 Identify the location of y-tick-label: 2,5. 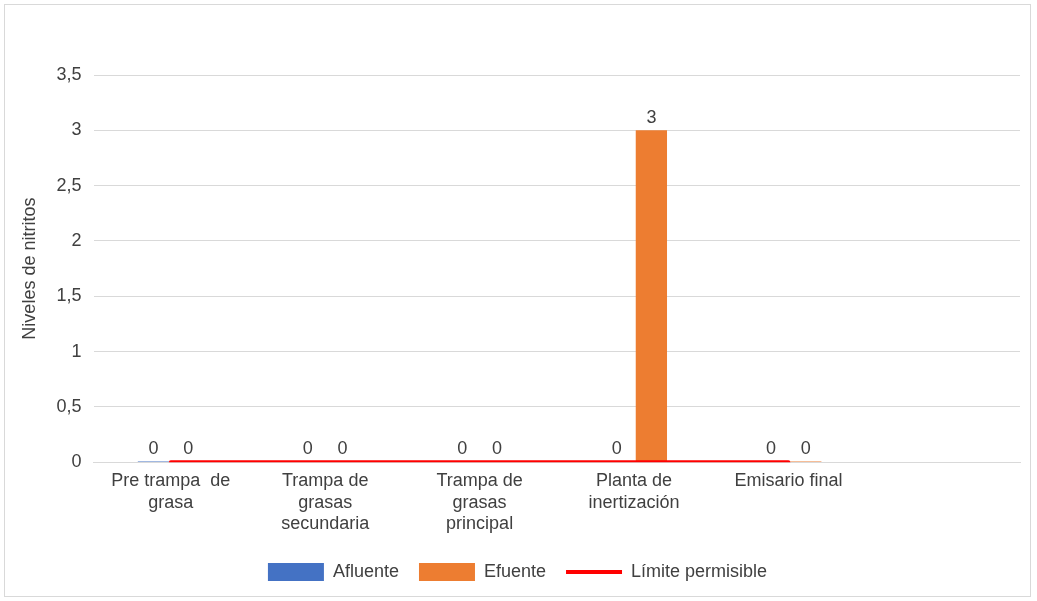
(69, 184).